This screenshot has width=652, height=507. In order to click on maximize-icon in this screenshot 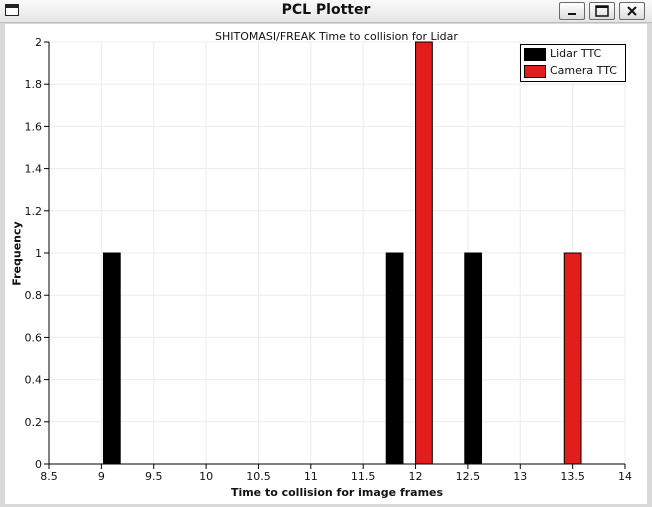, I will do `click(602, 11)`.